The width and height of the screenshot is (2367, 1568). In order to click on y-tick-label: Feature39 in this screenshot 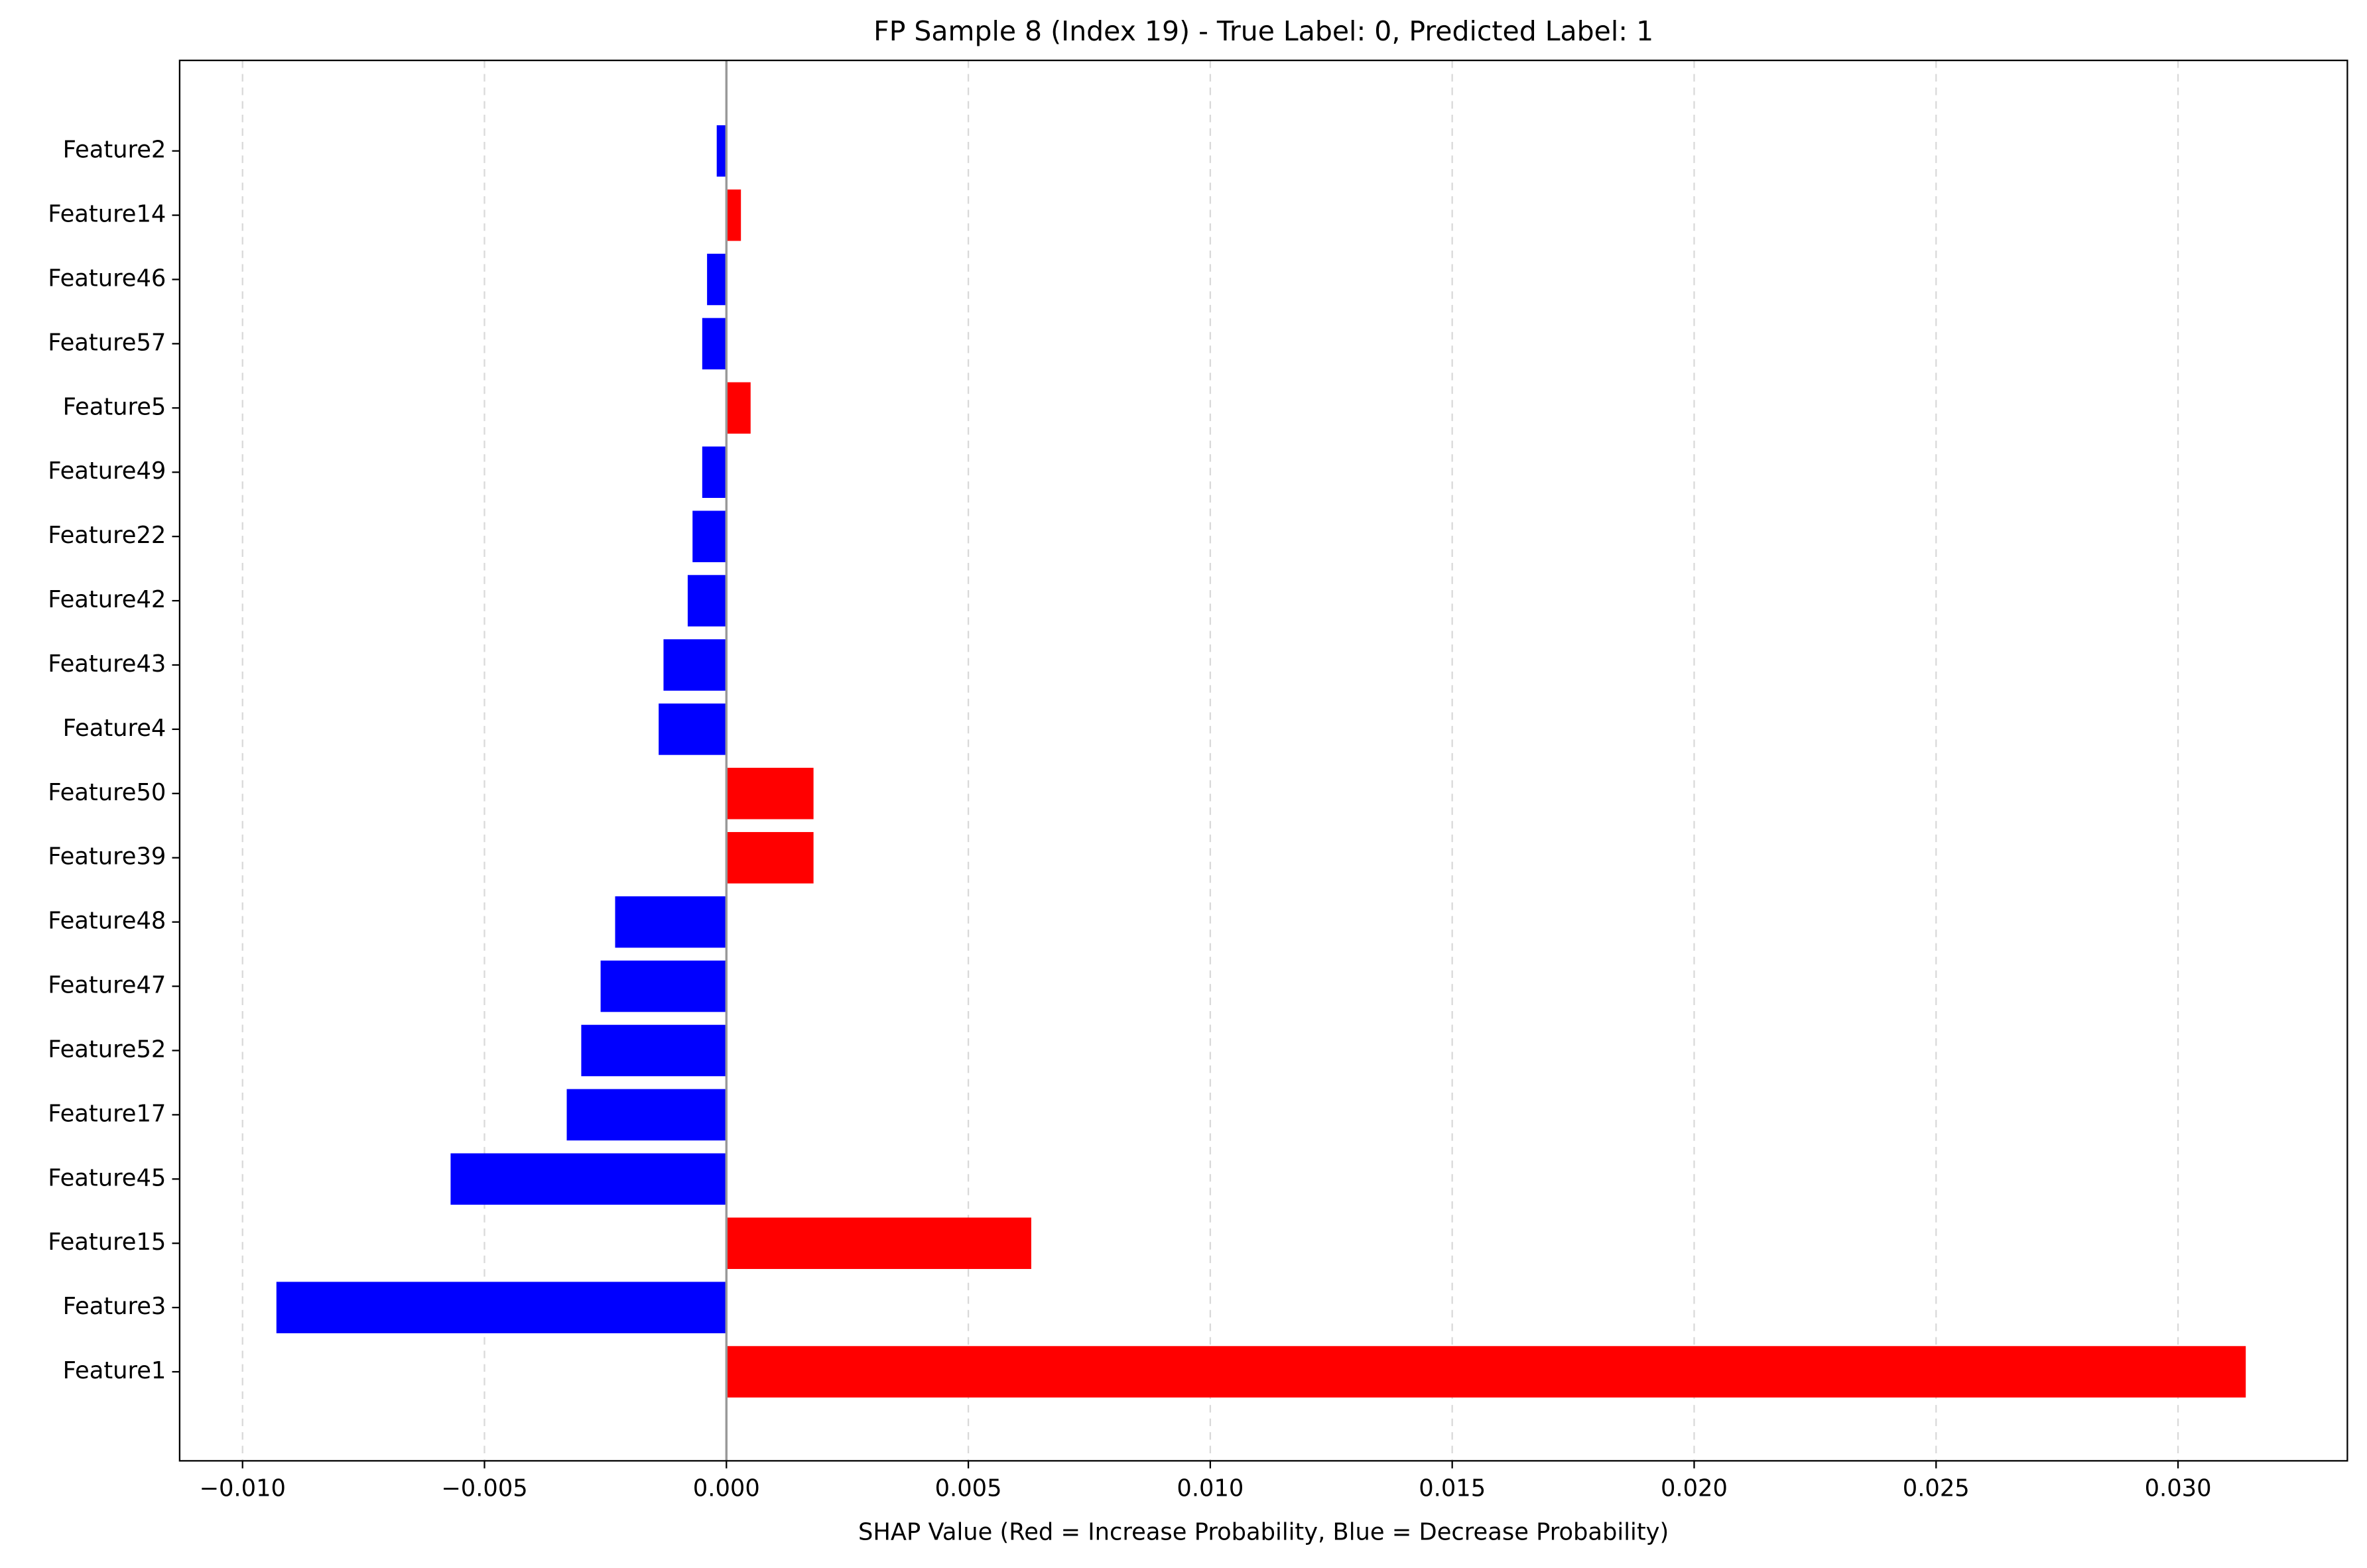, I will do `click(107, 857)`.